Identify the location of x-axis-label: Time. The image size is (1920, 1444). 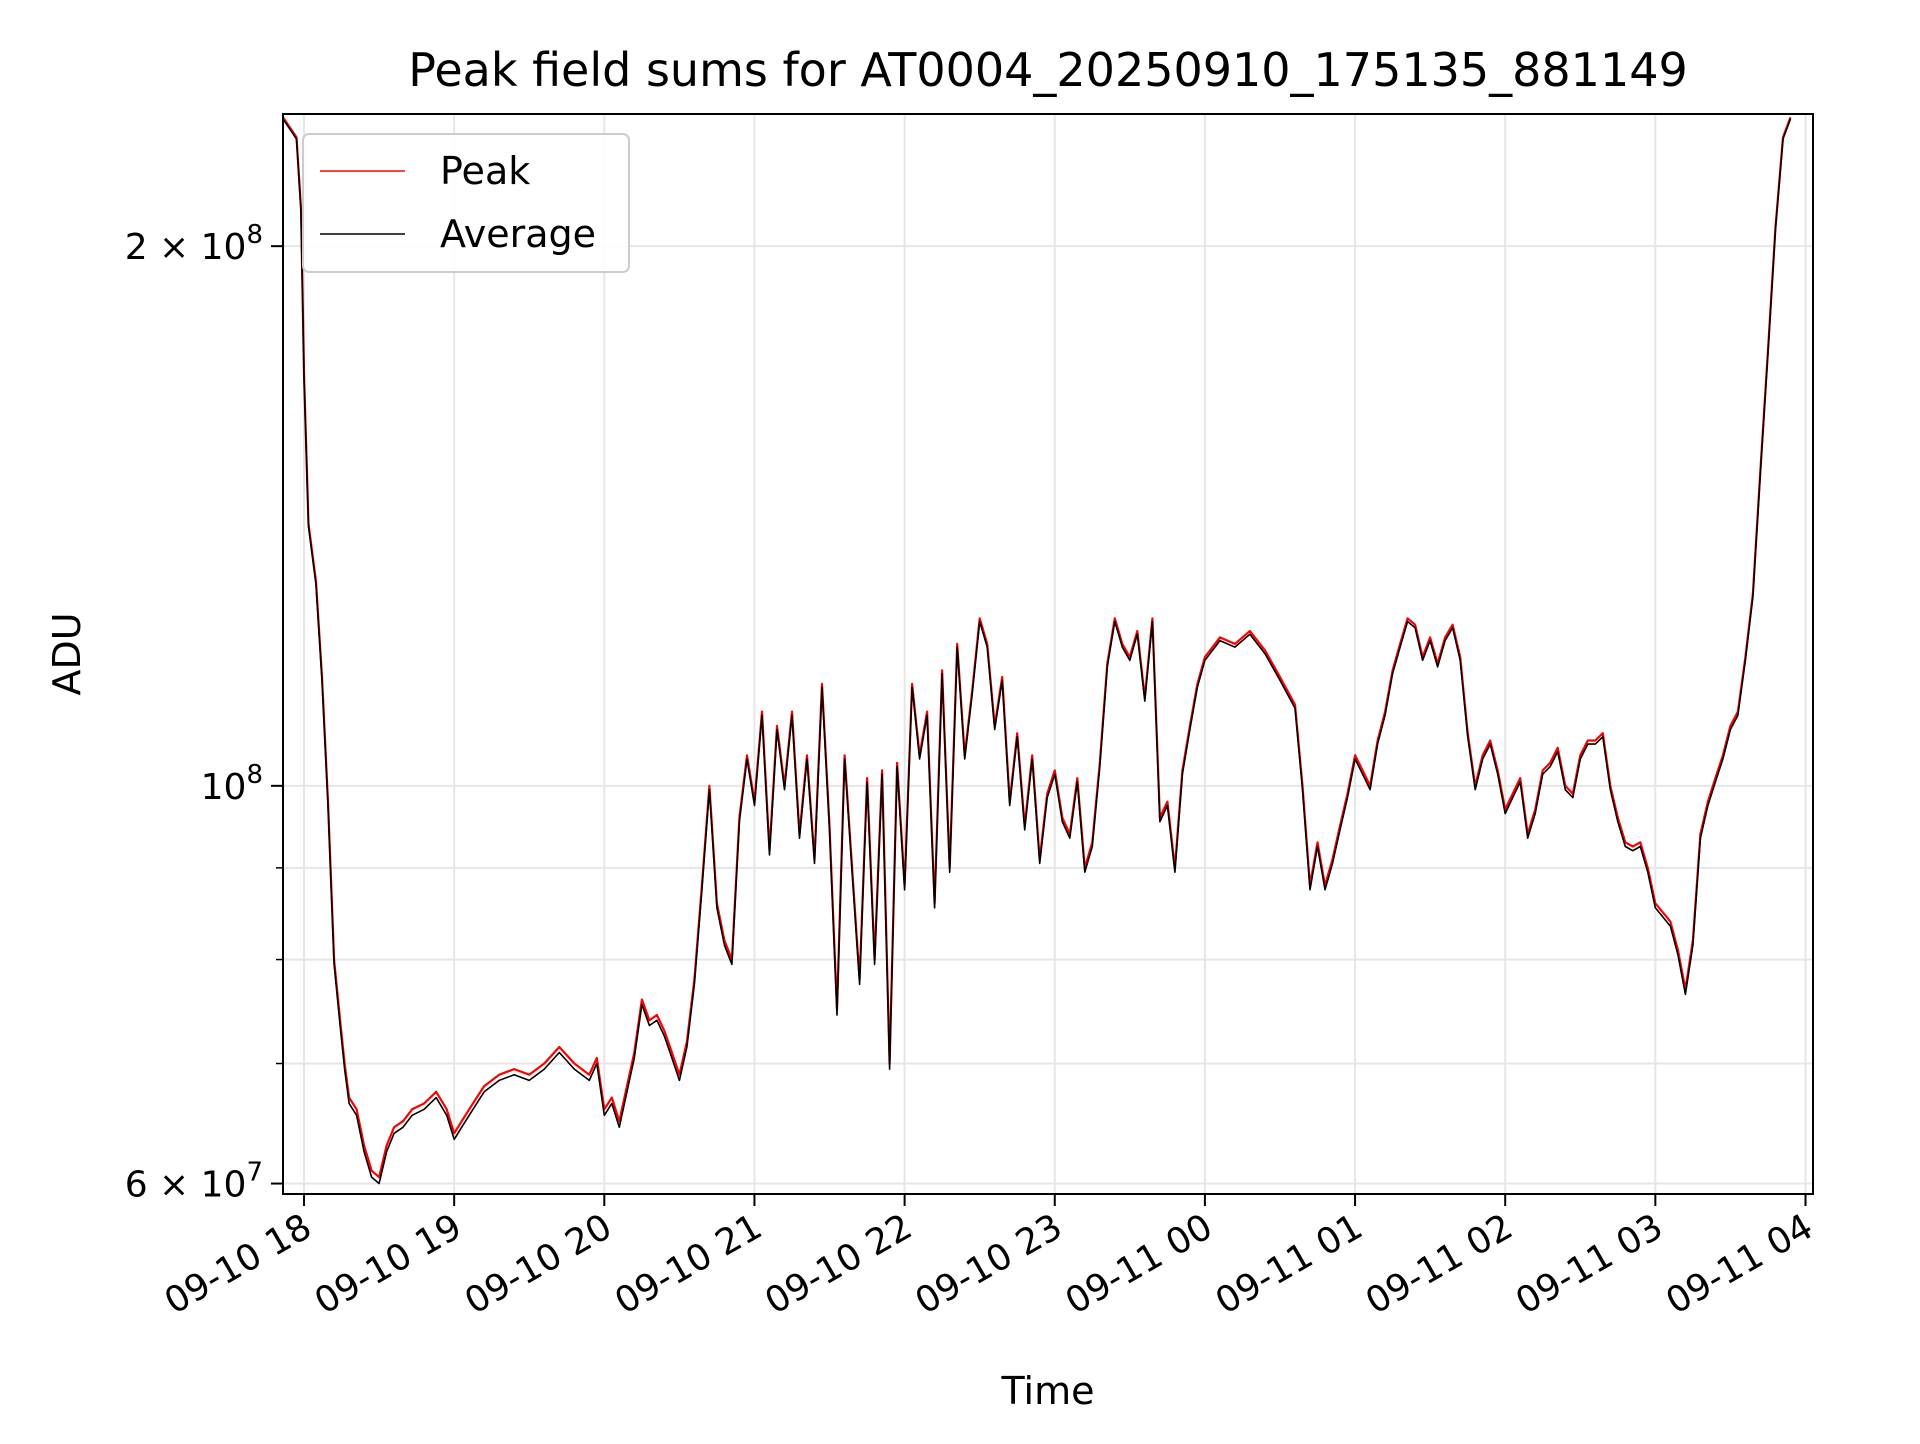
(1048, 1391).